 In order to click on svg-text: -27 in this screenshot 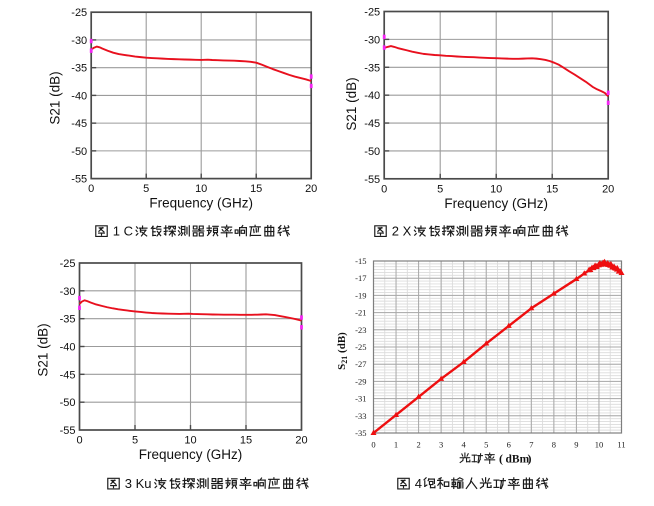, I will do `click(360, 364)`.